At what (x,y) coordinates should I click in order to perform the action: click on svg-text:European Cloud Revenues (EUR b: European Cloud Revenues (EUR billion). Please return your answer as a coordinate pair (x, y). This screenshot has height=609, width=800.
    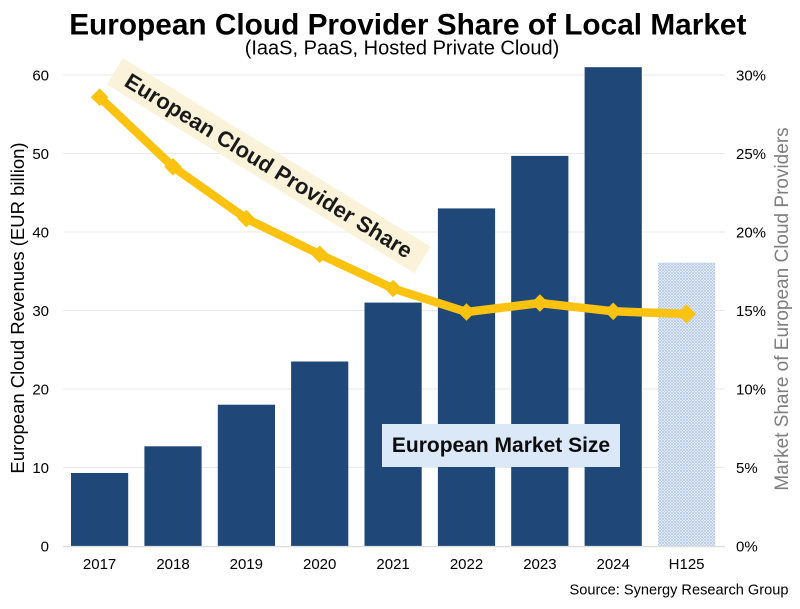
    Looking at the image, I should click on (17, 307).